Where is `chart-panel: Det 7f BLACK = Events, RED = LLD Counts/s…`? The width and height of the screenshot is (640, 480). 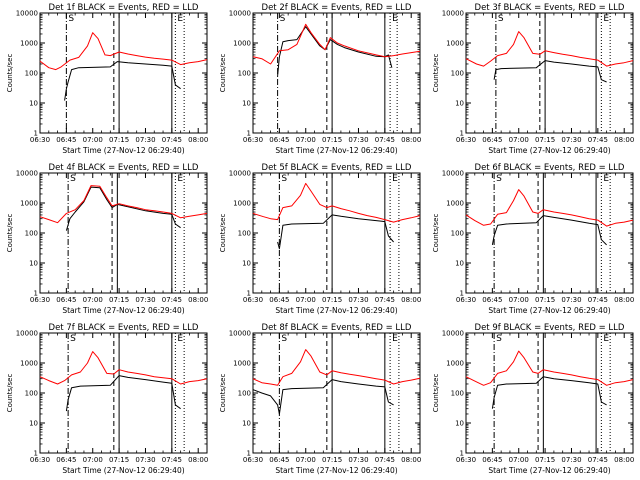
chart-panel: Det 7f BLACK = Events, RED = LLD Counts/s… is located at coordinates (107, 399).